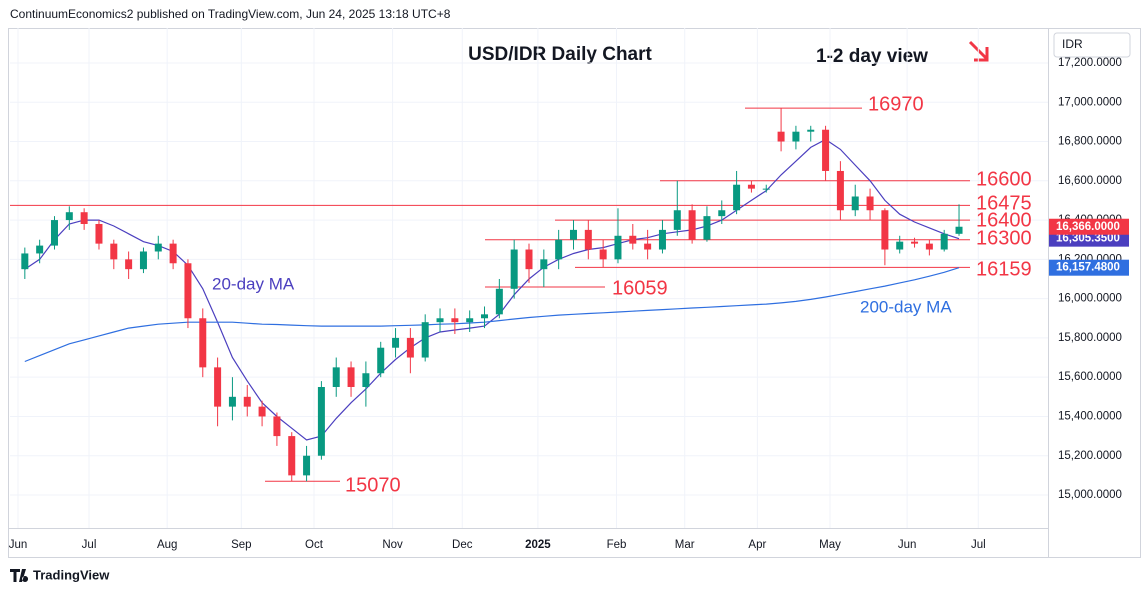  Describe the element at coordinates (685, 545) in the screenshot. I see `x-tick-label: Mar` at that location.